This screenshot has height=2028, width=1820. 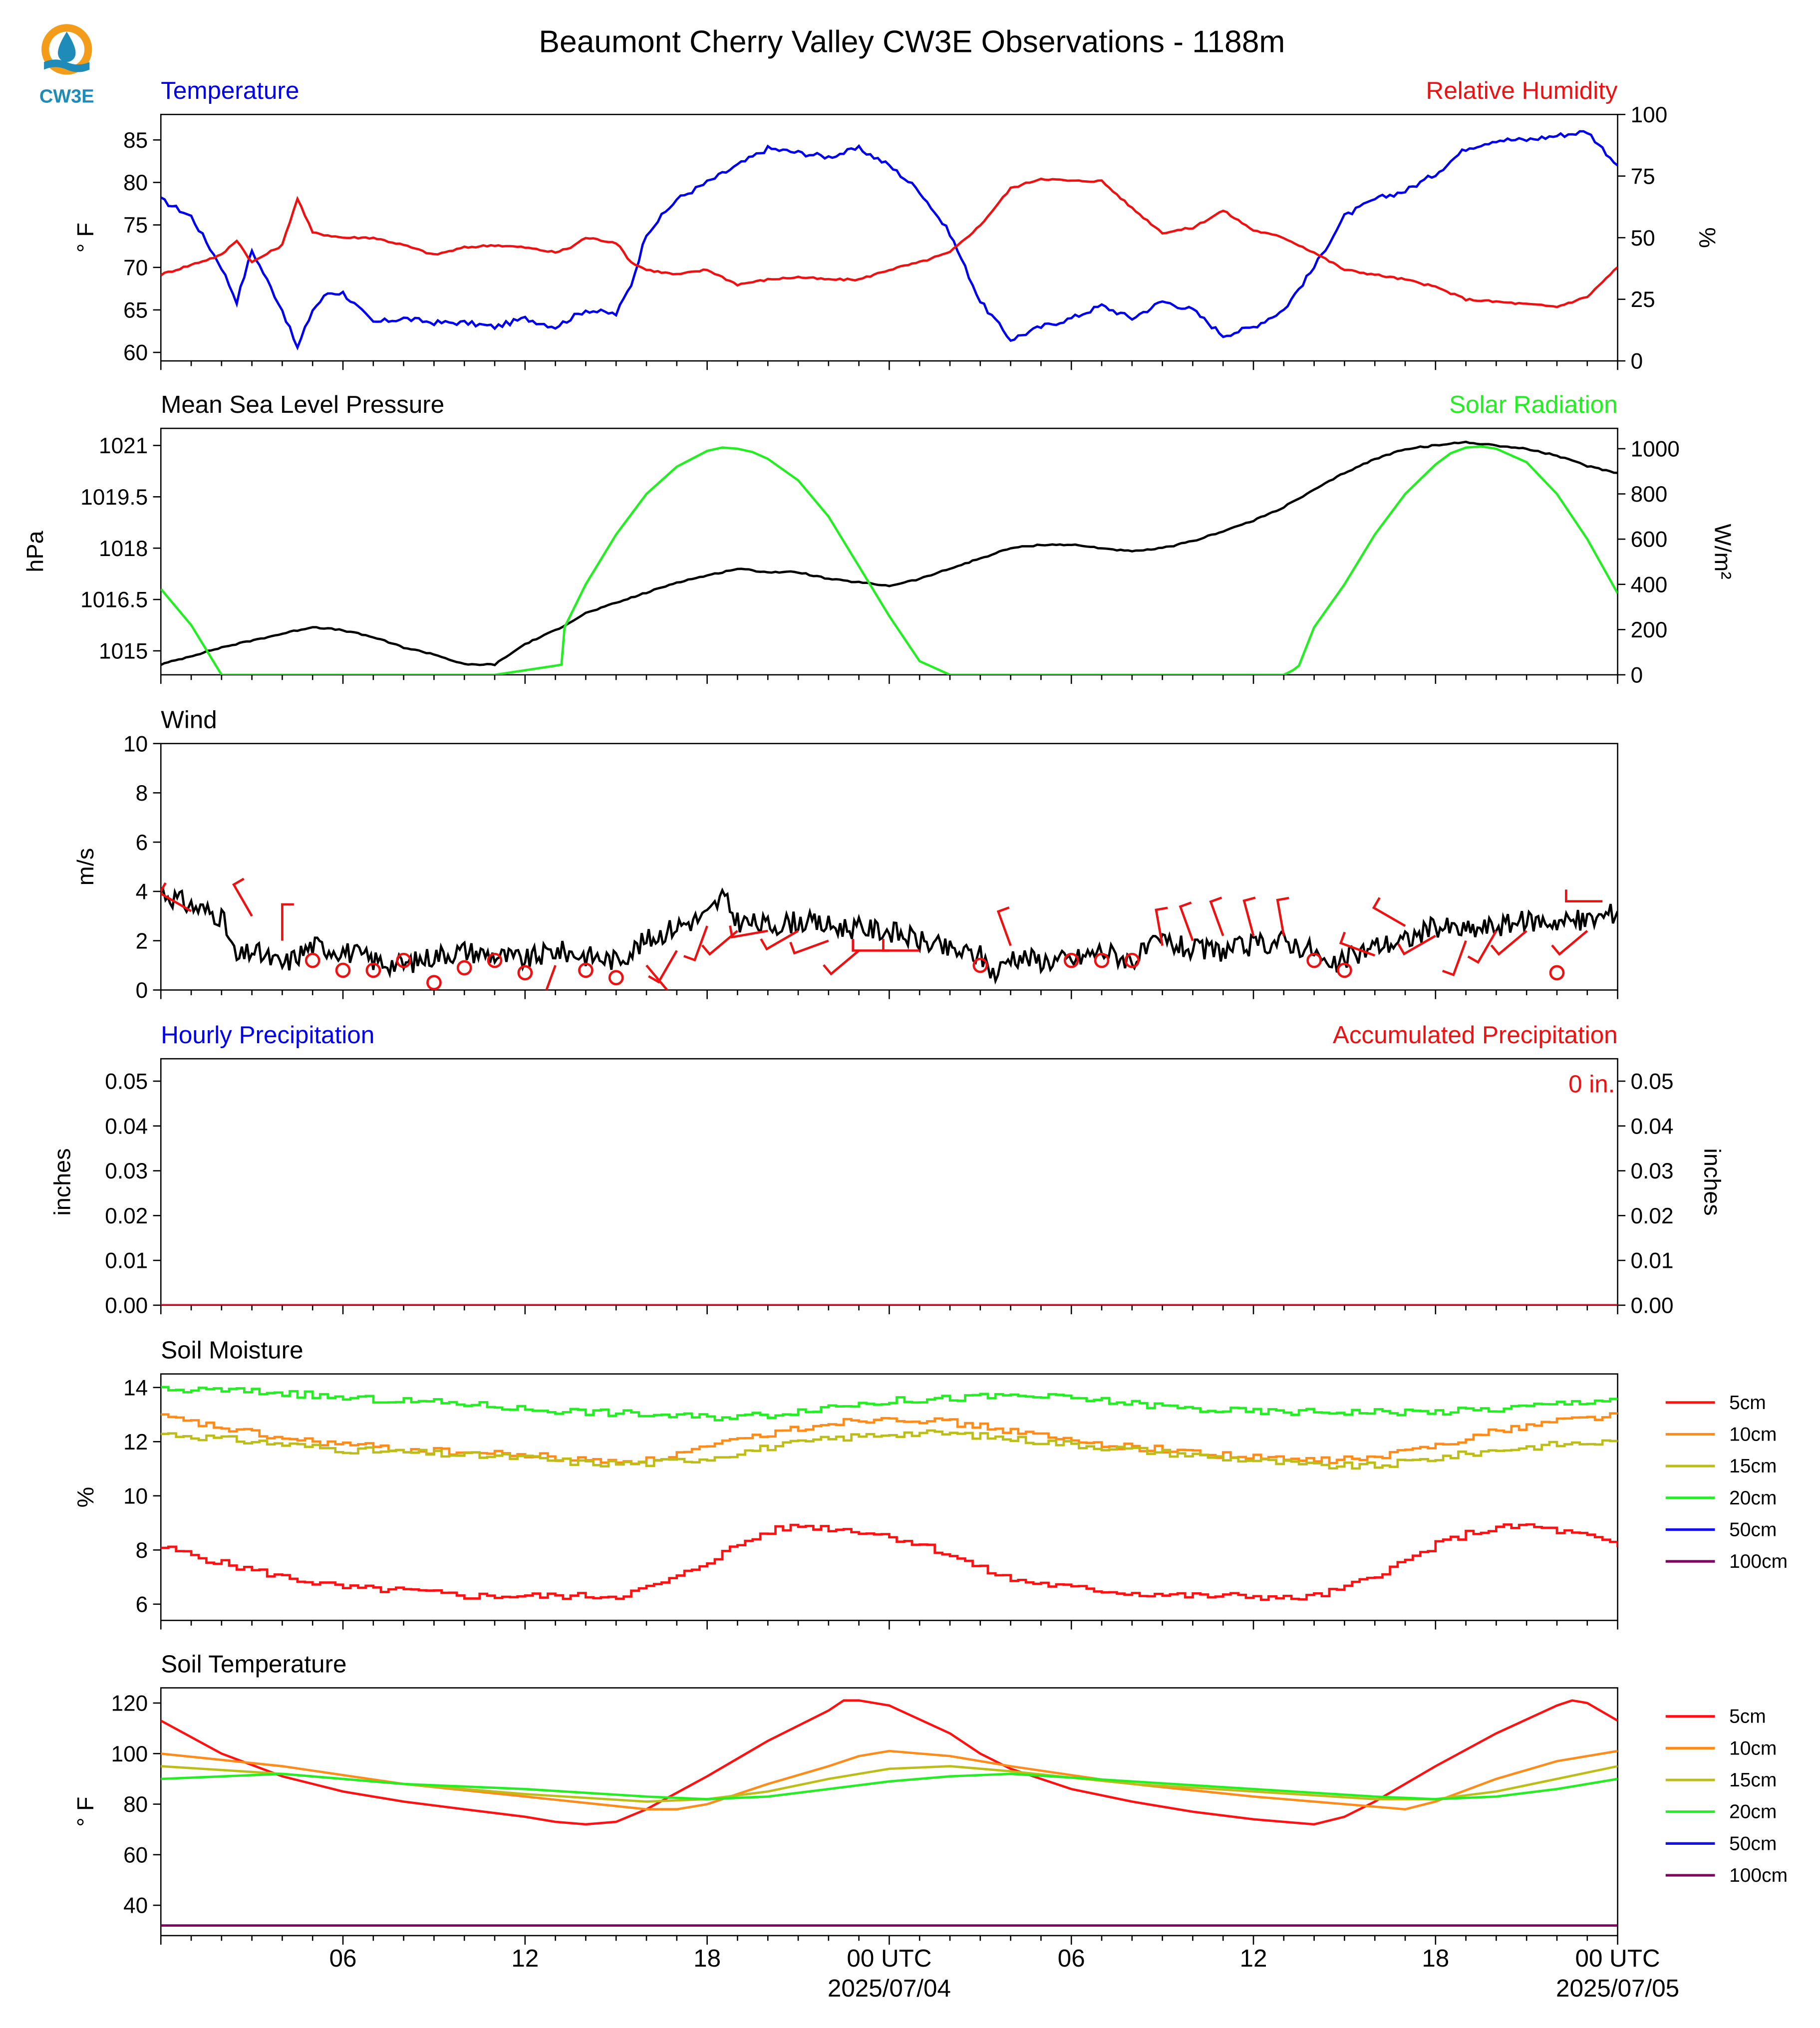 I want to click on y-tick-label-right: 50, so click(x=1643, y=238).